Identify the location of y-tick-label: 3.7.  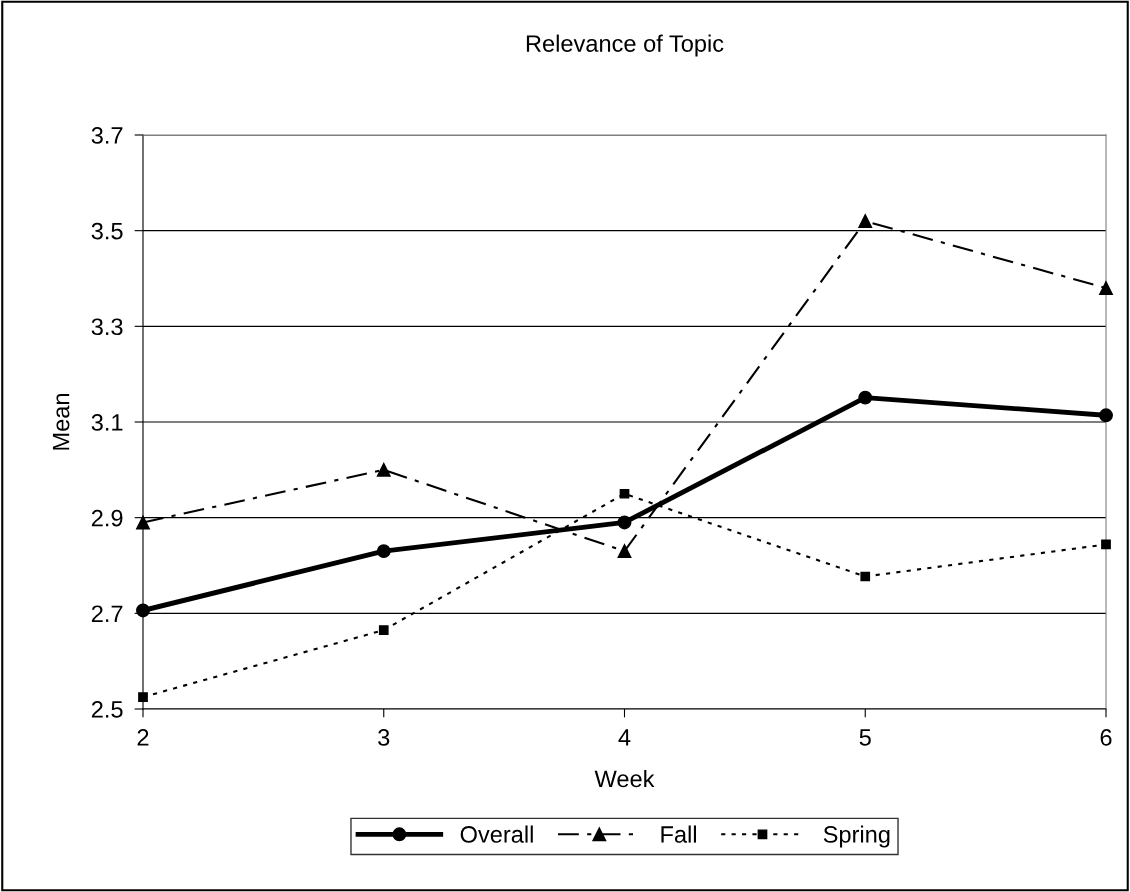
(107, 135).